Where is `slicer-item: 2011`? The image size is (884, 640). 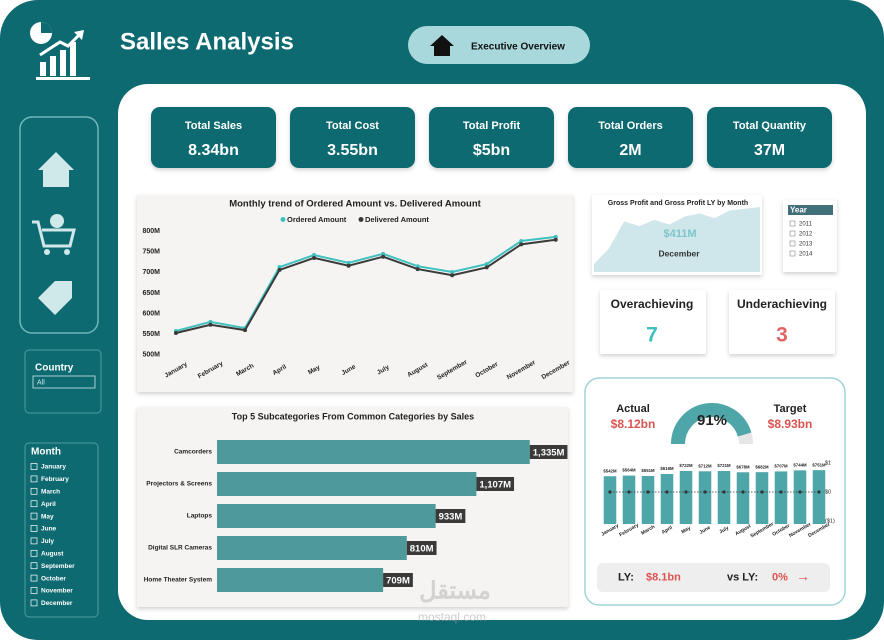
slicer-item: 2011 is located at coordinates (806, 225).